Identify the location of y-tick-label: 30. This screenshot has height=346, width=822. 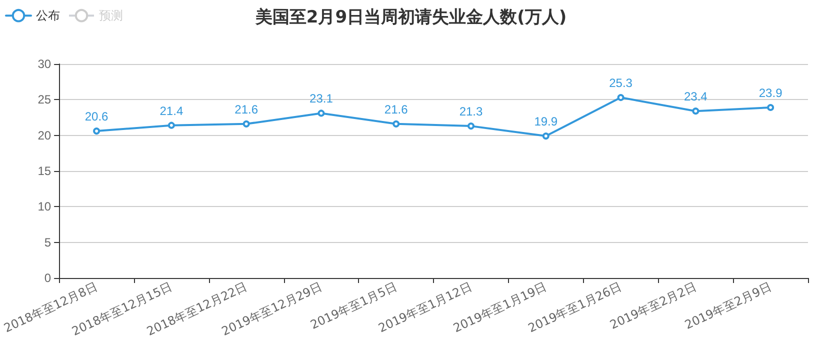
(45, 64).